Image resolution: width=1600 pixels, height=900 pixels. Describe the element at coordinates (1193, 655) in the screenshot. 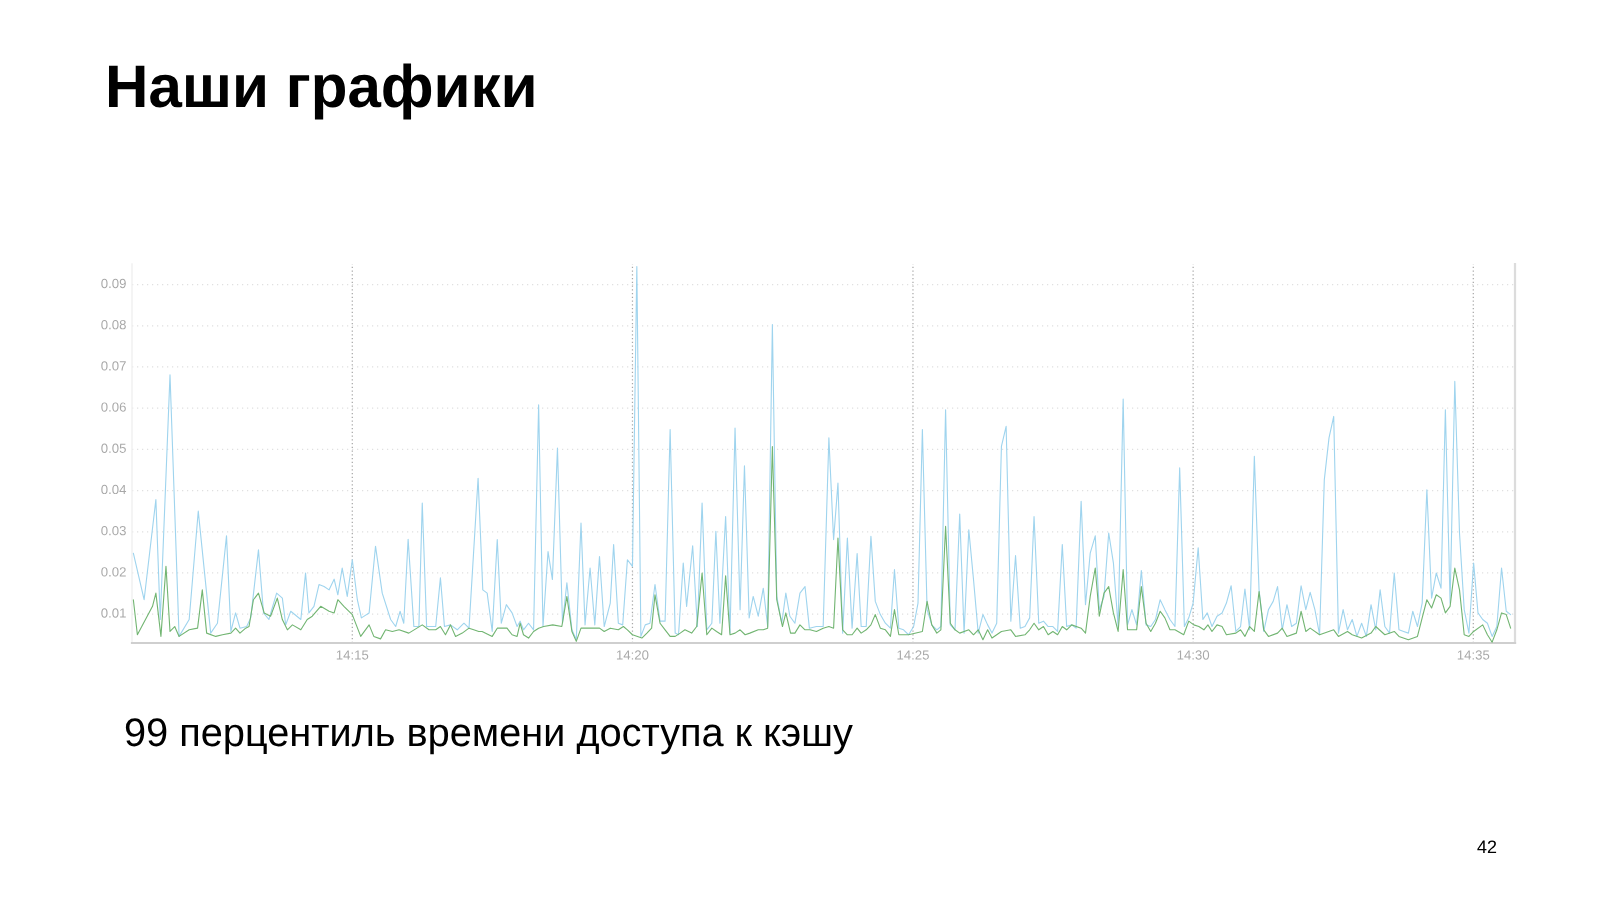

I see `x-tick-label: 14:30` at that location.